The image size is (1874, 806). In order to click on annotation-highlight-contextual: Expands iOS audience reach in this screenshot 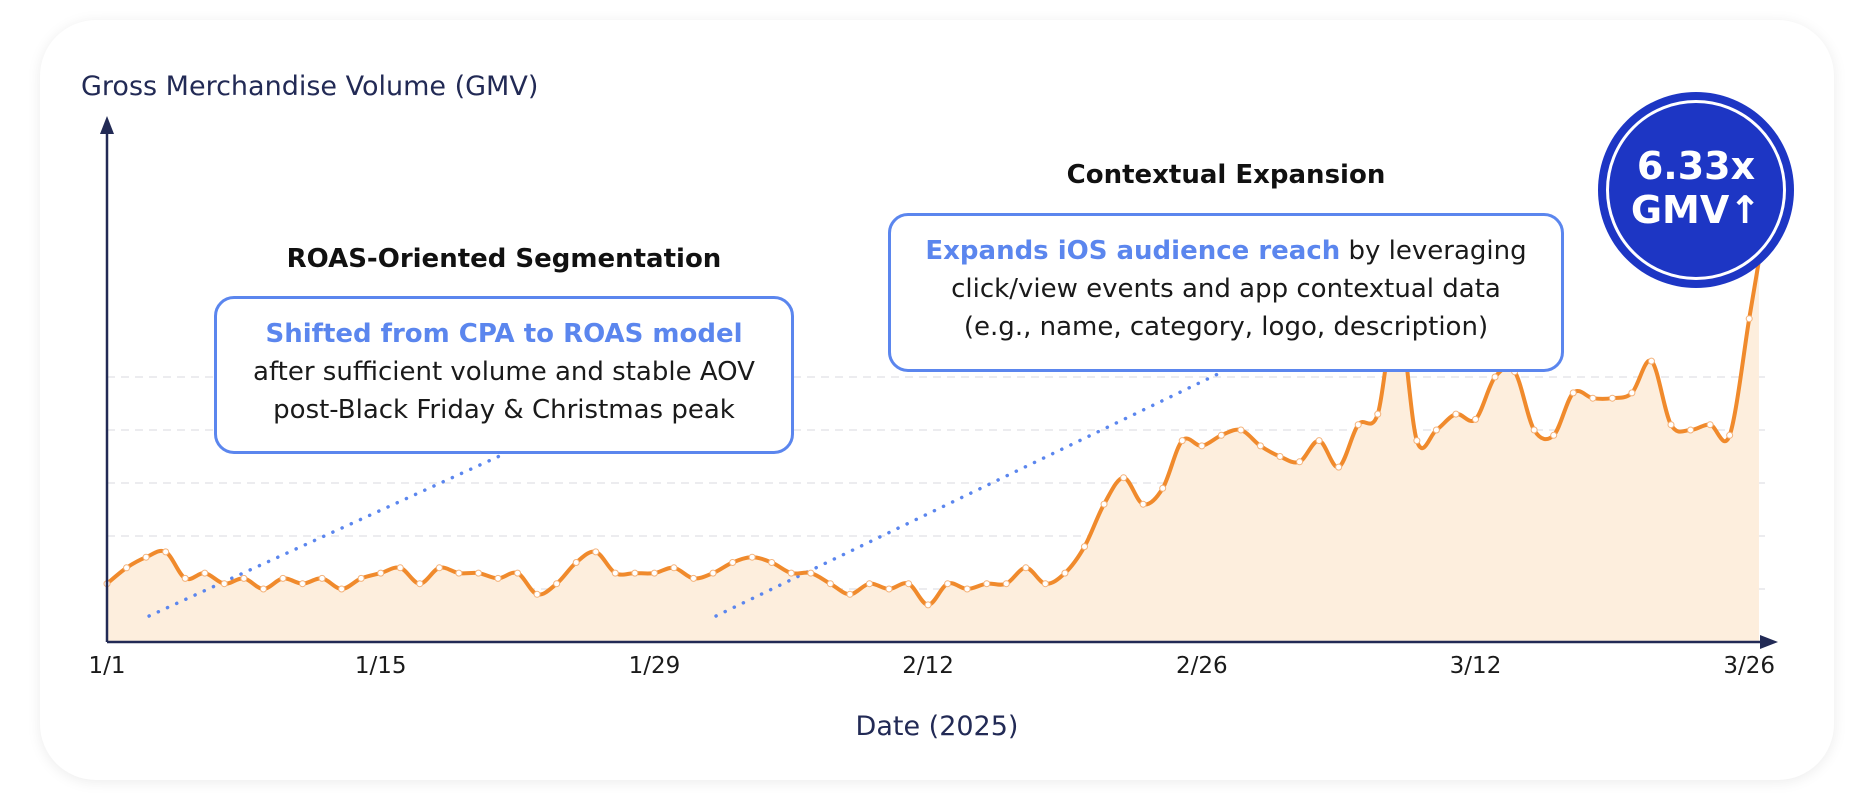, I will do `click(1133, 251)`.